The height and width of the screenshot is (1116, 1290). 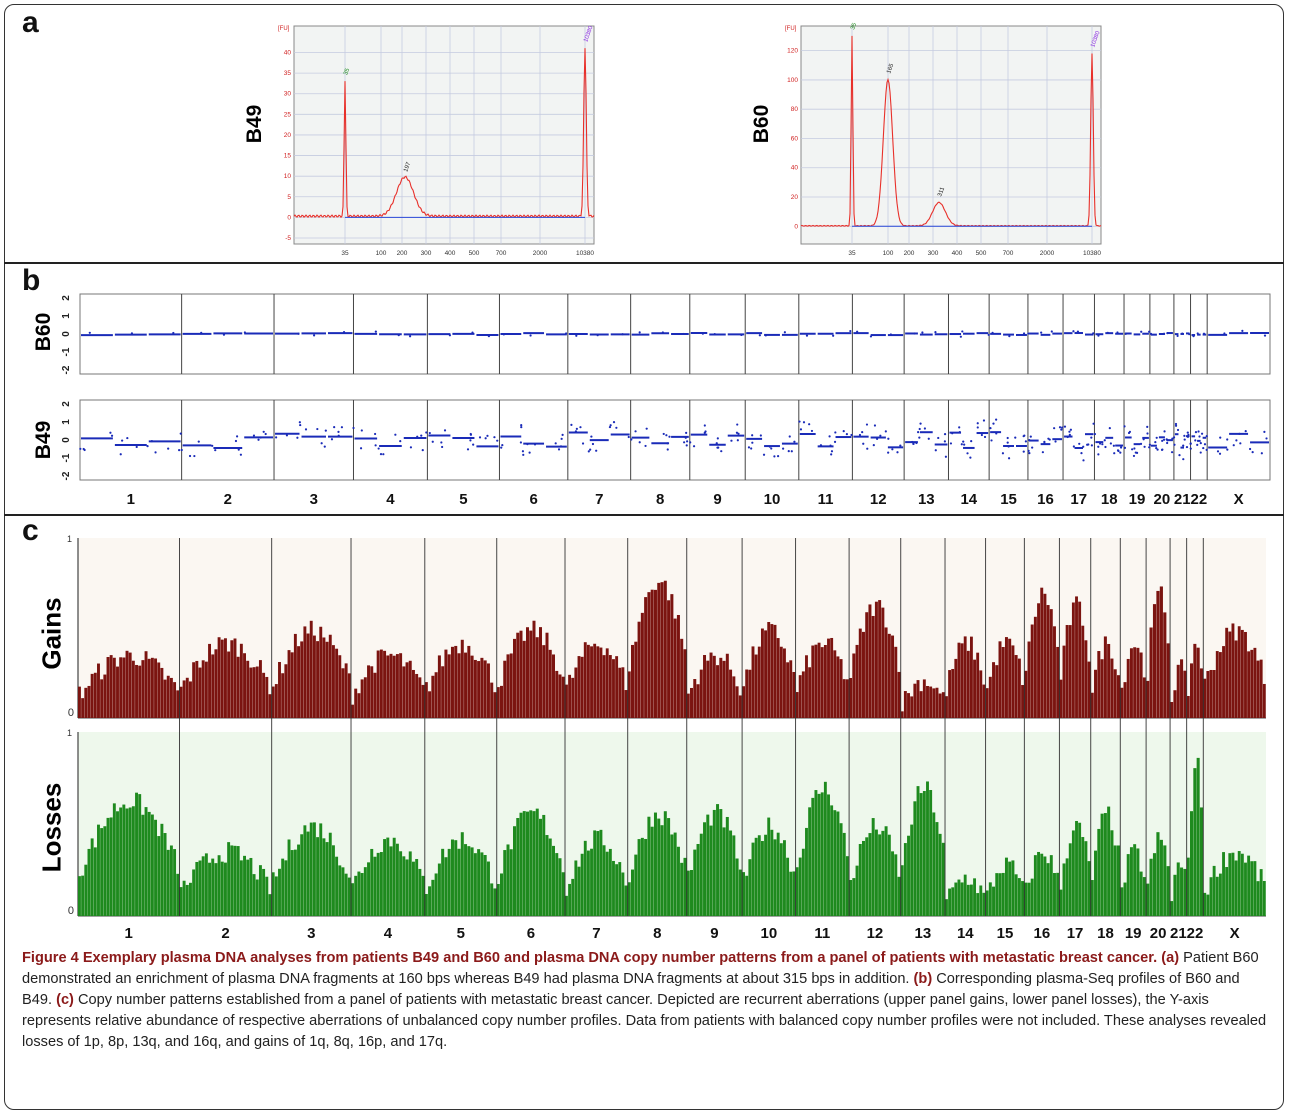 What do you see at coordinates (254, 124) in the screenshot?
I see `trace-b49-label: B49` at bounding box center [254, 124].